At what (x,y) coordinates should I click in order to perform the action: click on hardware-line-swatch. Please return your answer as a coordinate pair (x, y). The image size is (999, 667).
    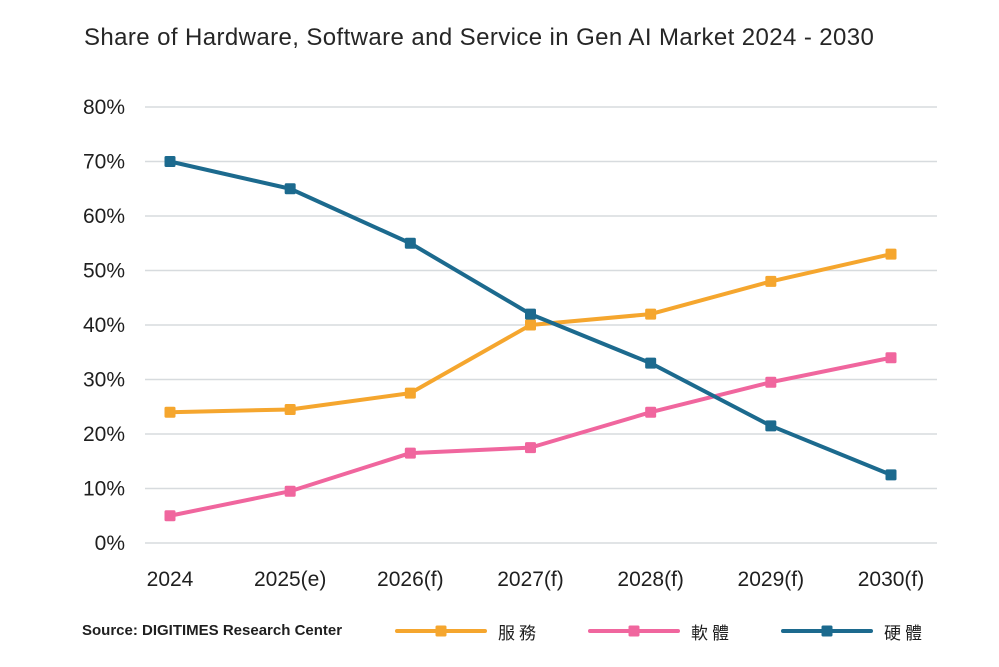
    Looking at the image, I should click on (827, 631).